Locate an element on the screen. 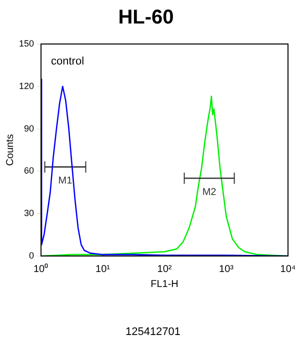 The height and width of the screenshot is (349, 306). x-tick-label: 10⁰ is located at coordinates (41, 268).